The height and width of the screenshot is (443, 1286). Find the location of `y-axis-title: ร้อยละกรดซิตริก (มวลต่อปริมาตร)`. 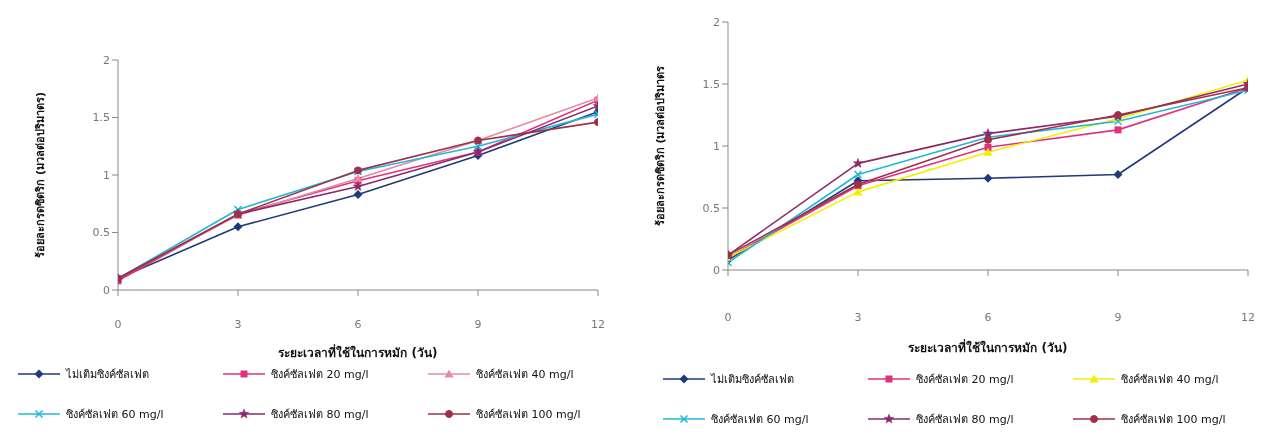

y-axis-title: ร้อยละกรดซิตริก (มวลต่อปริมาตร) is located at coordinates (40, 175).